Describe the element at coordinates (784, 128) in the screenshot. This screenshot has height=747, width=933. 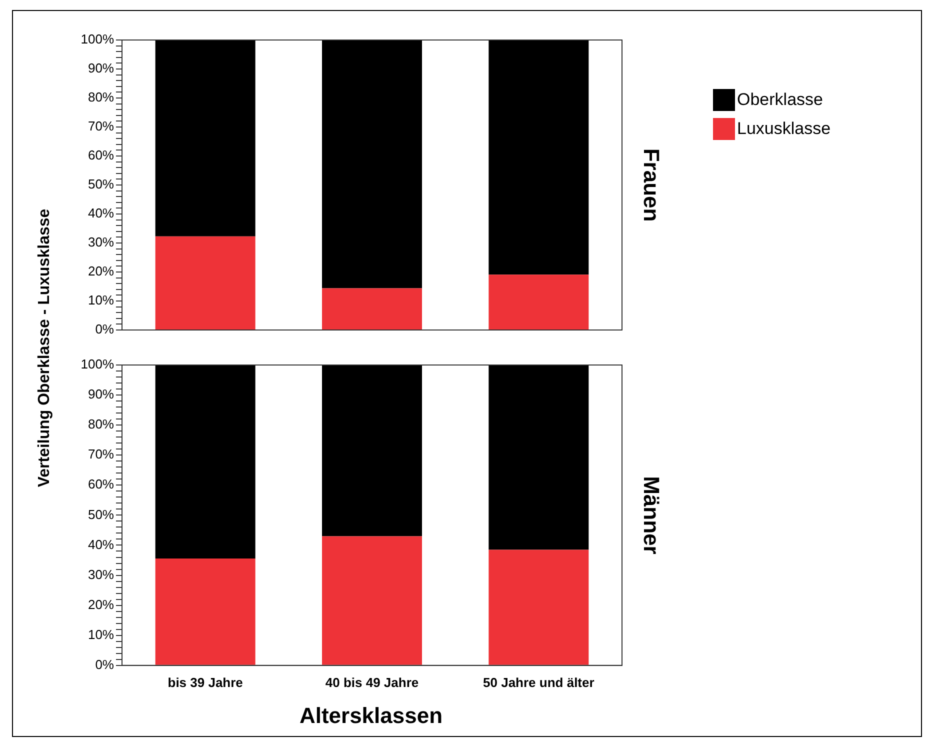
I see `legend-label: Luxusklasse` at that location.